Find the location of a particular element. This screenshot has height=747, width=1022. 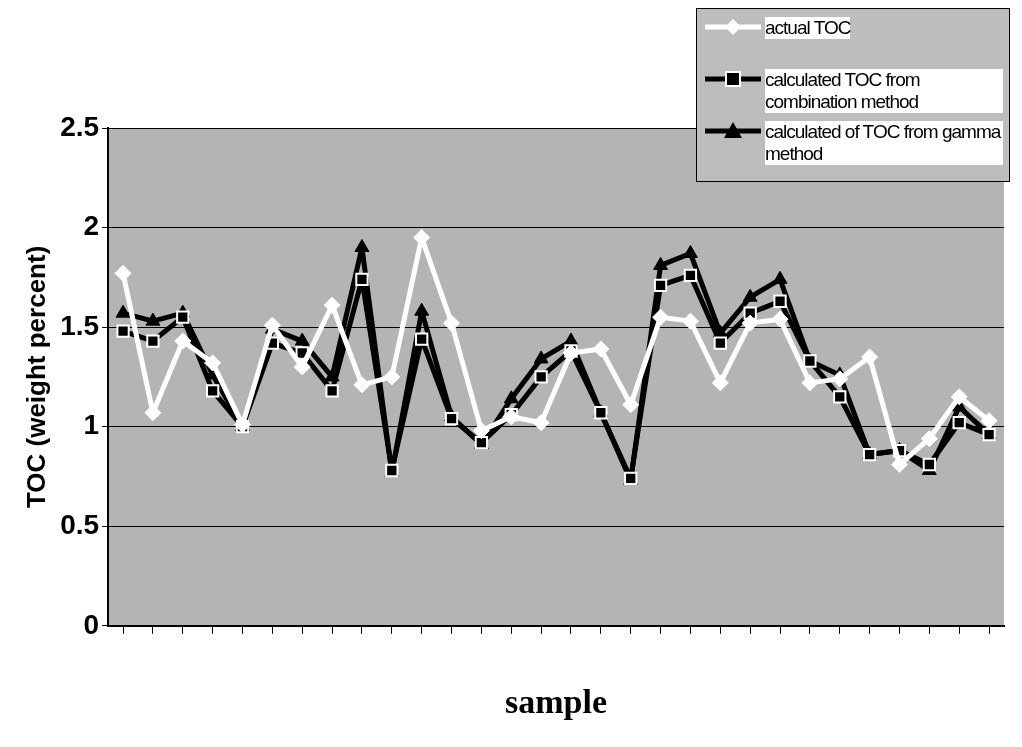

y-tick-label: 1.5 is located at coordinates (80, 325).